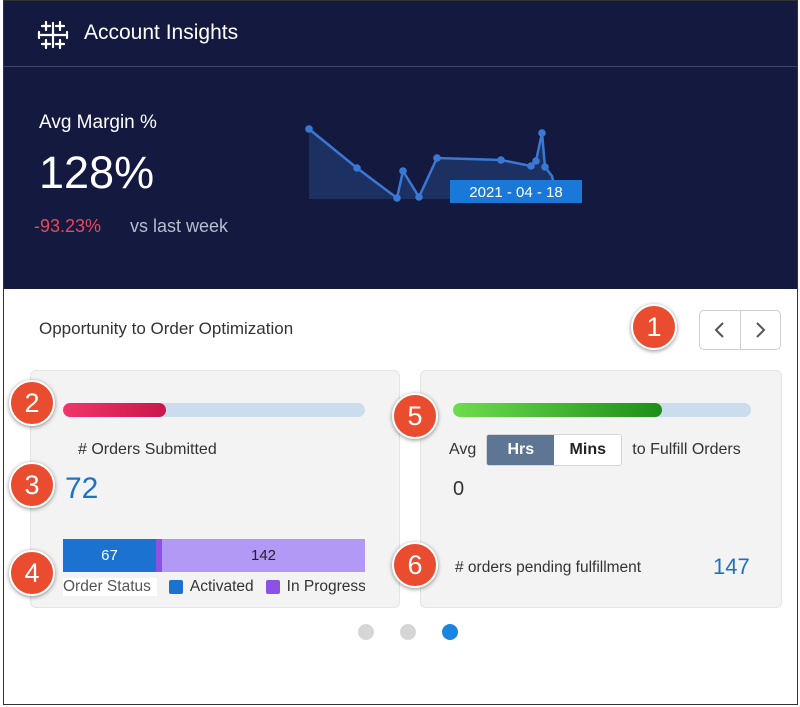  I want to click on pending-fulfillment-label: # orders pending fulfillment, so click(548, 567).